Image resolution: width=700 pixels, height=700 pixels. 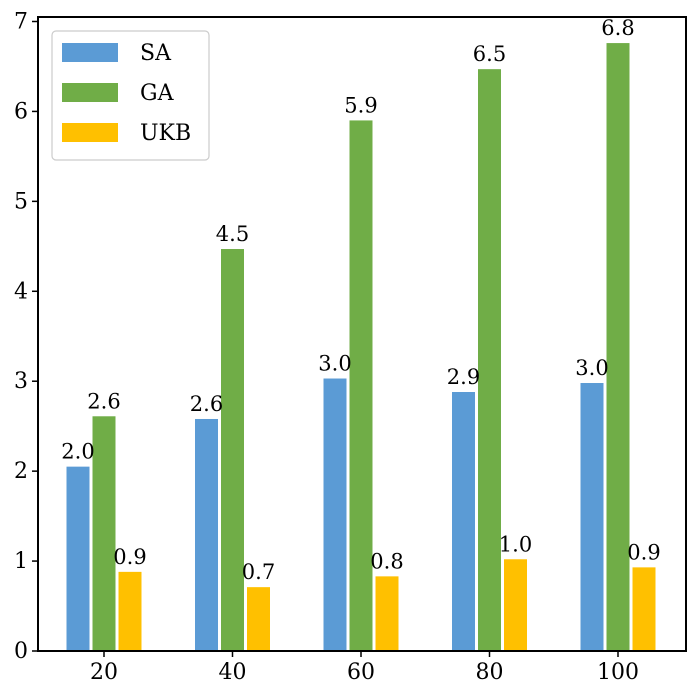 I want to click on legend-label-ga: GA, so click(x=157, y=93).